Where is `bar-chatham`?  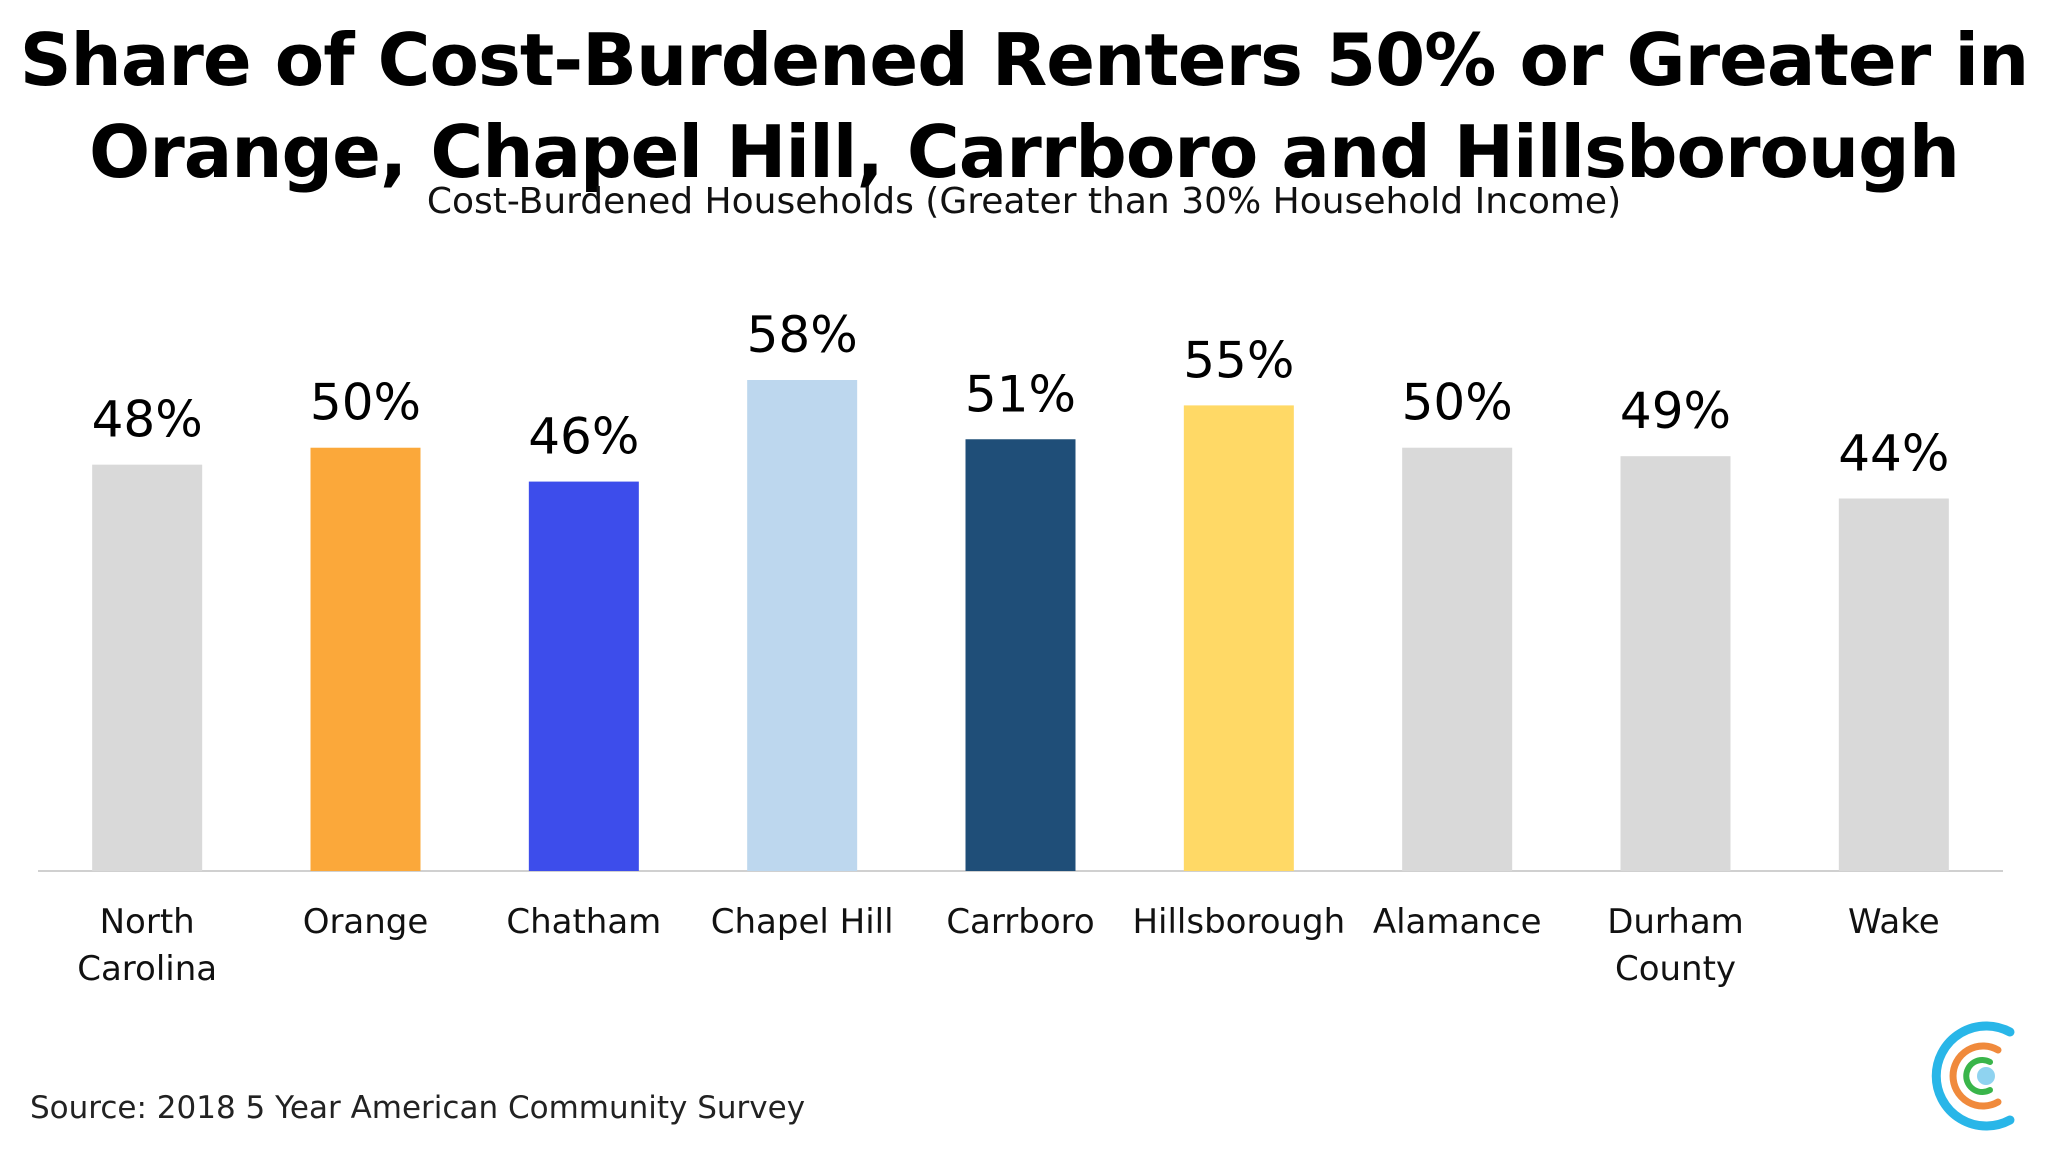 bar-chatham is located at coordinates (583, 676).